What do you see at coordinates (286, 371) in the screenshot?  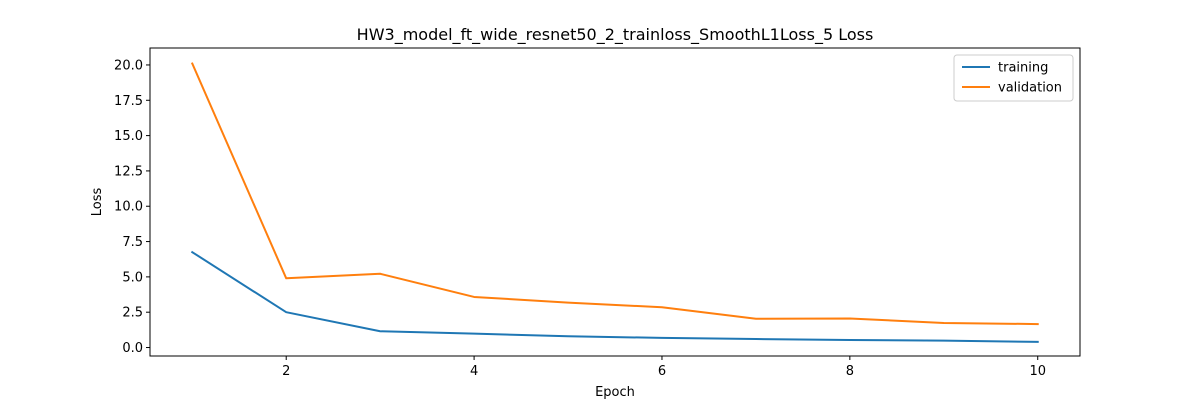 I see `x-tick-label: 2` at bounding box center [286, 371].